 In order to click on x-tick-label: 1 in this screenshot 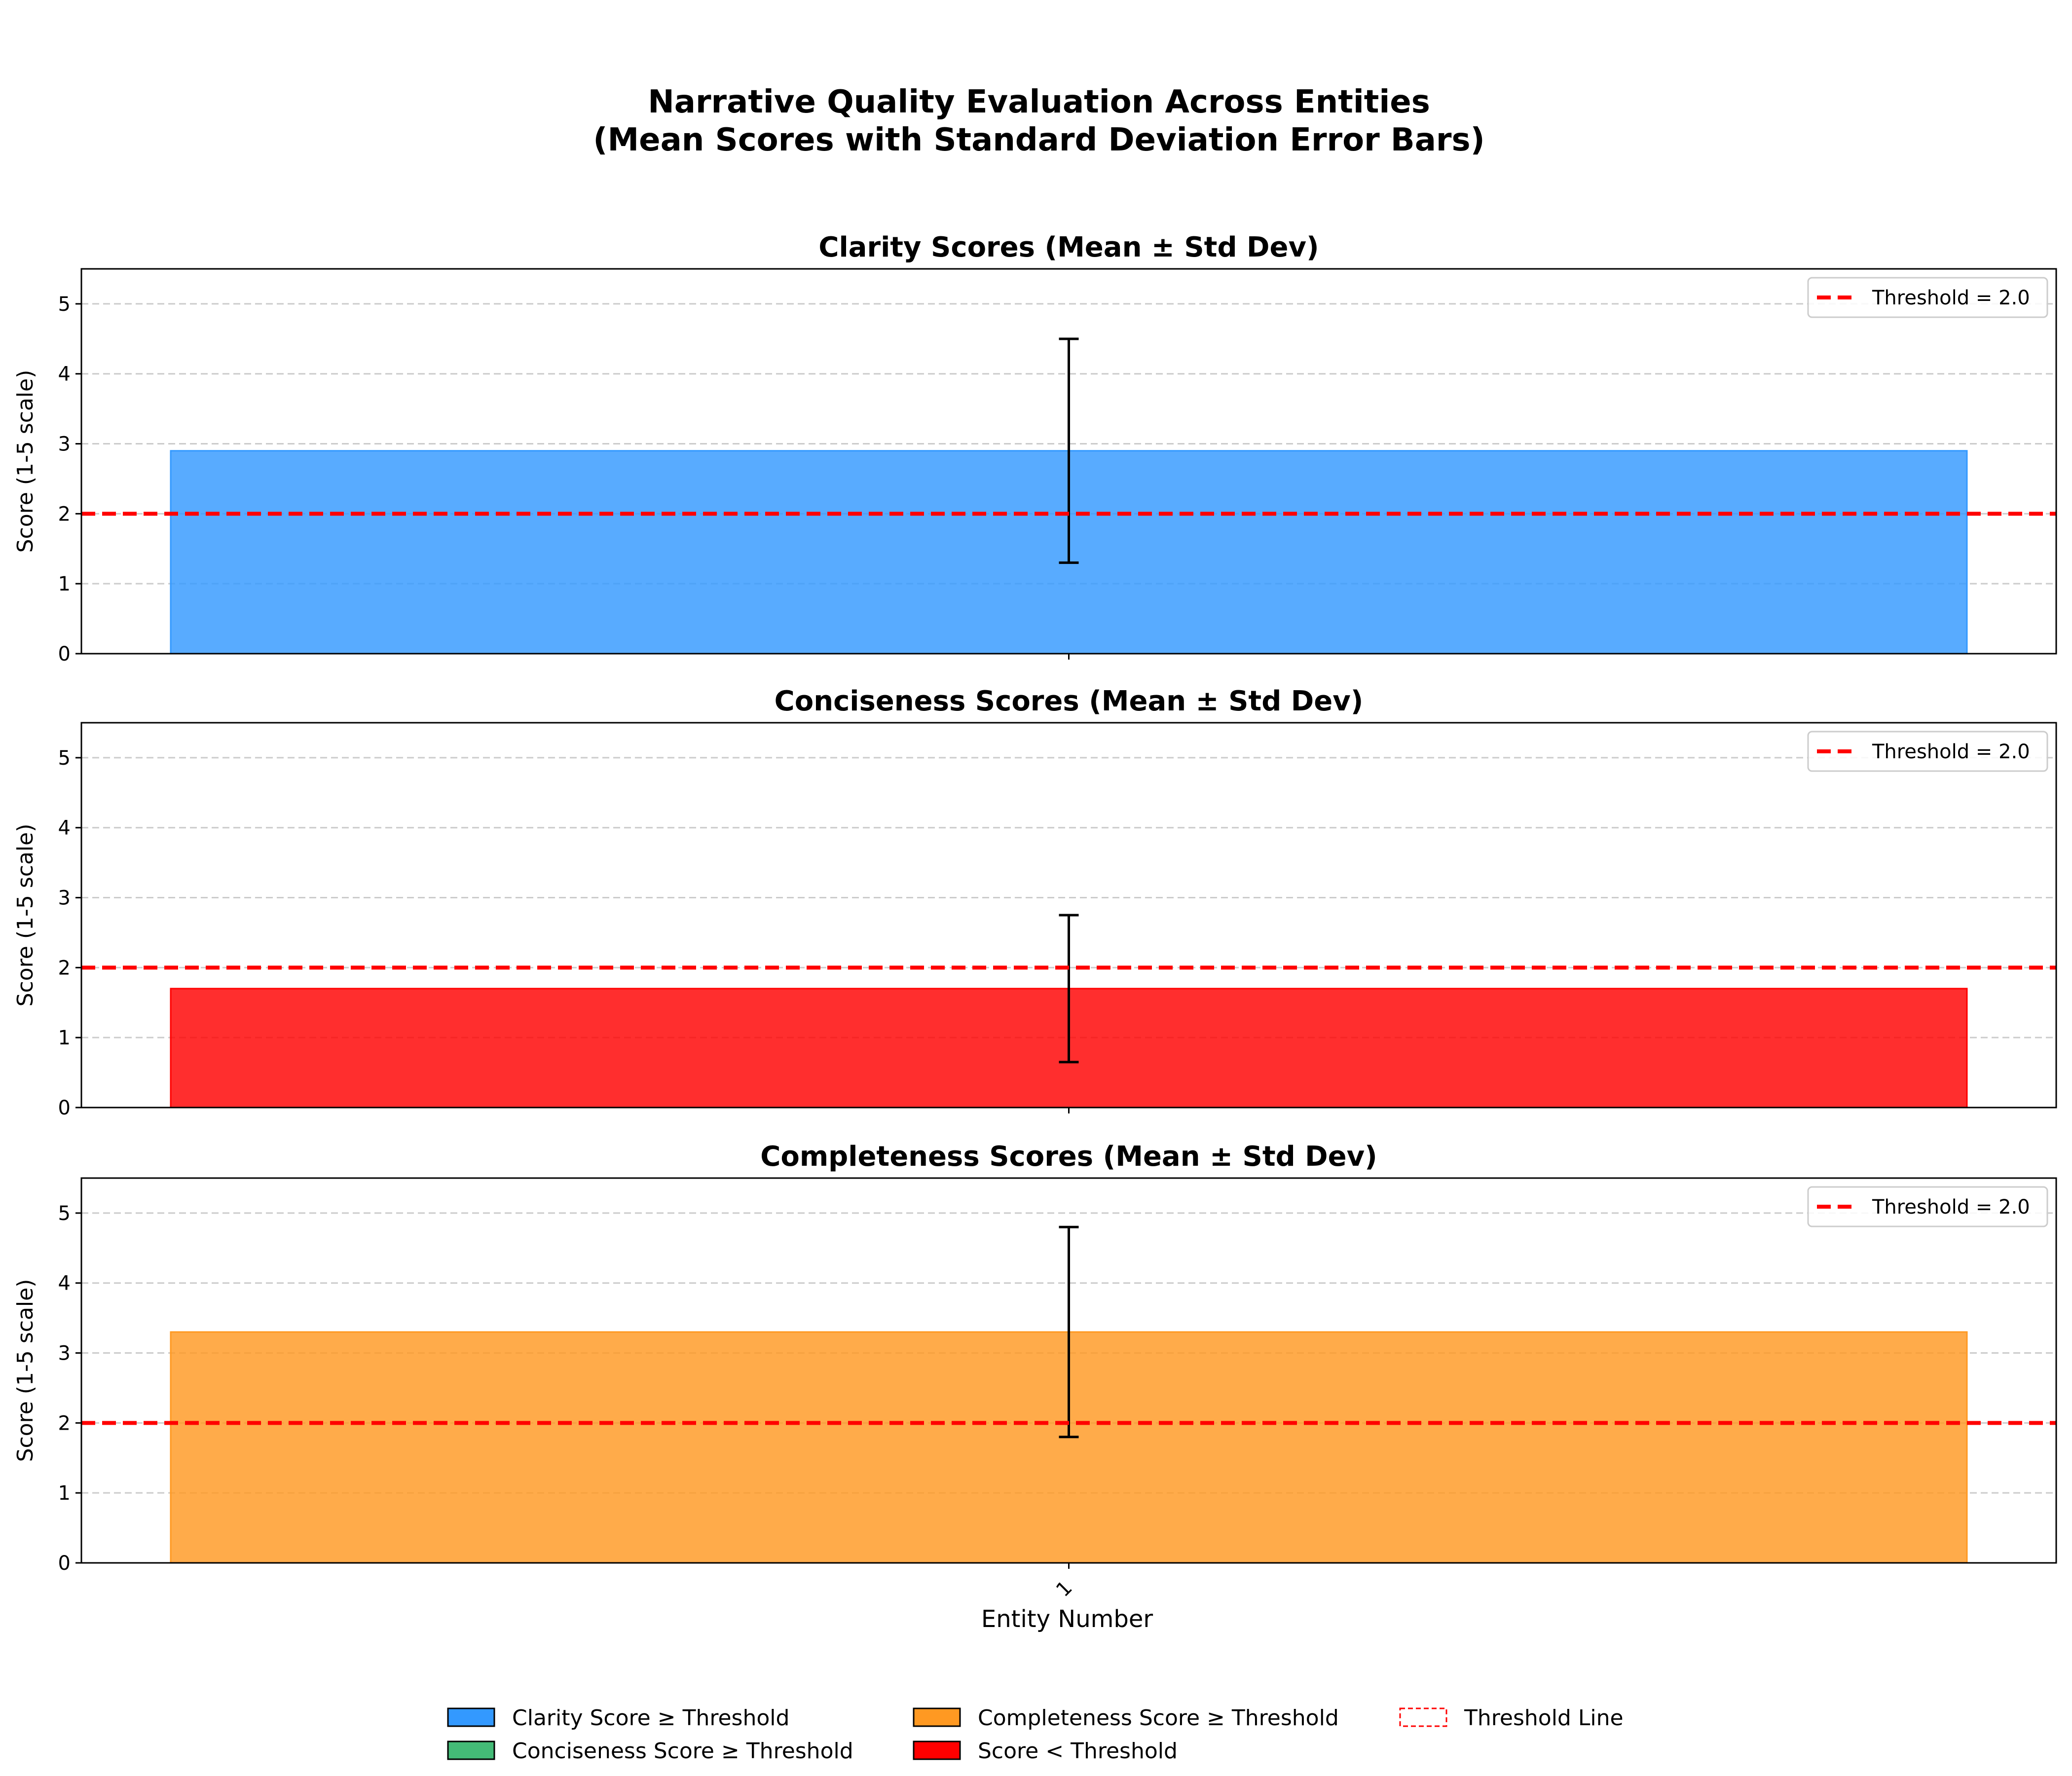, I will do `click(1064, 1589)`.